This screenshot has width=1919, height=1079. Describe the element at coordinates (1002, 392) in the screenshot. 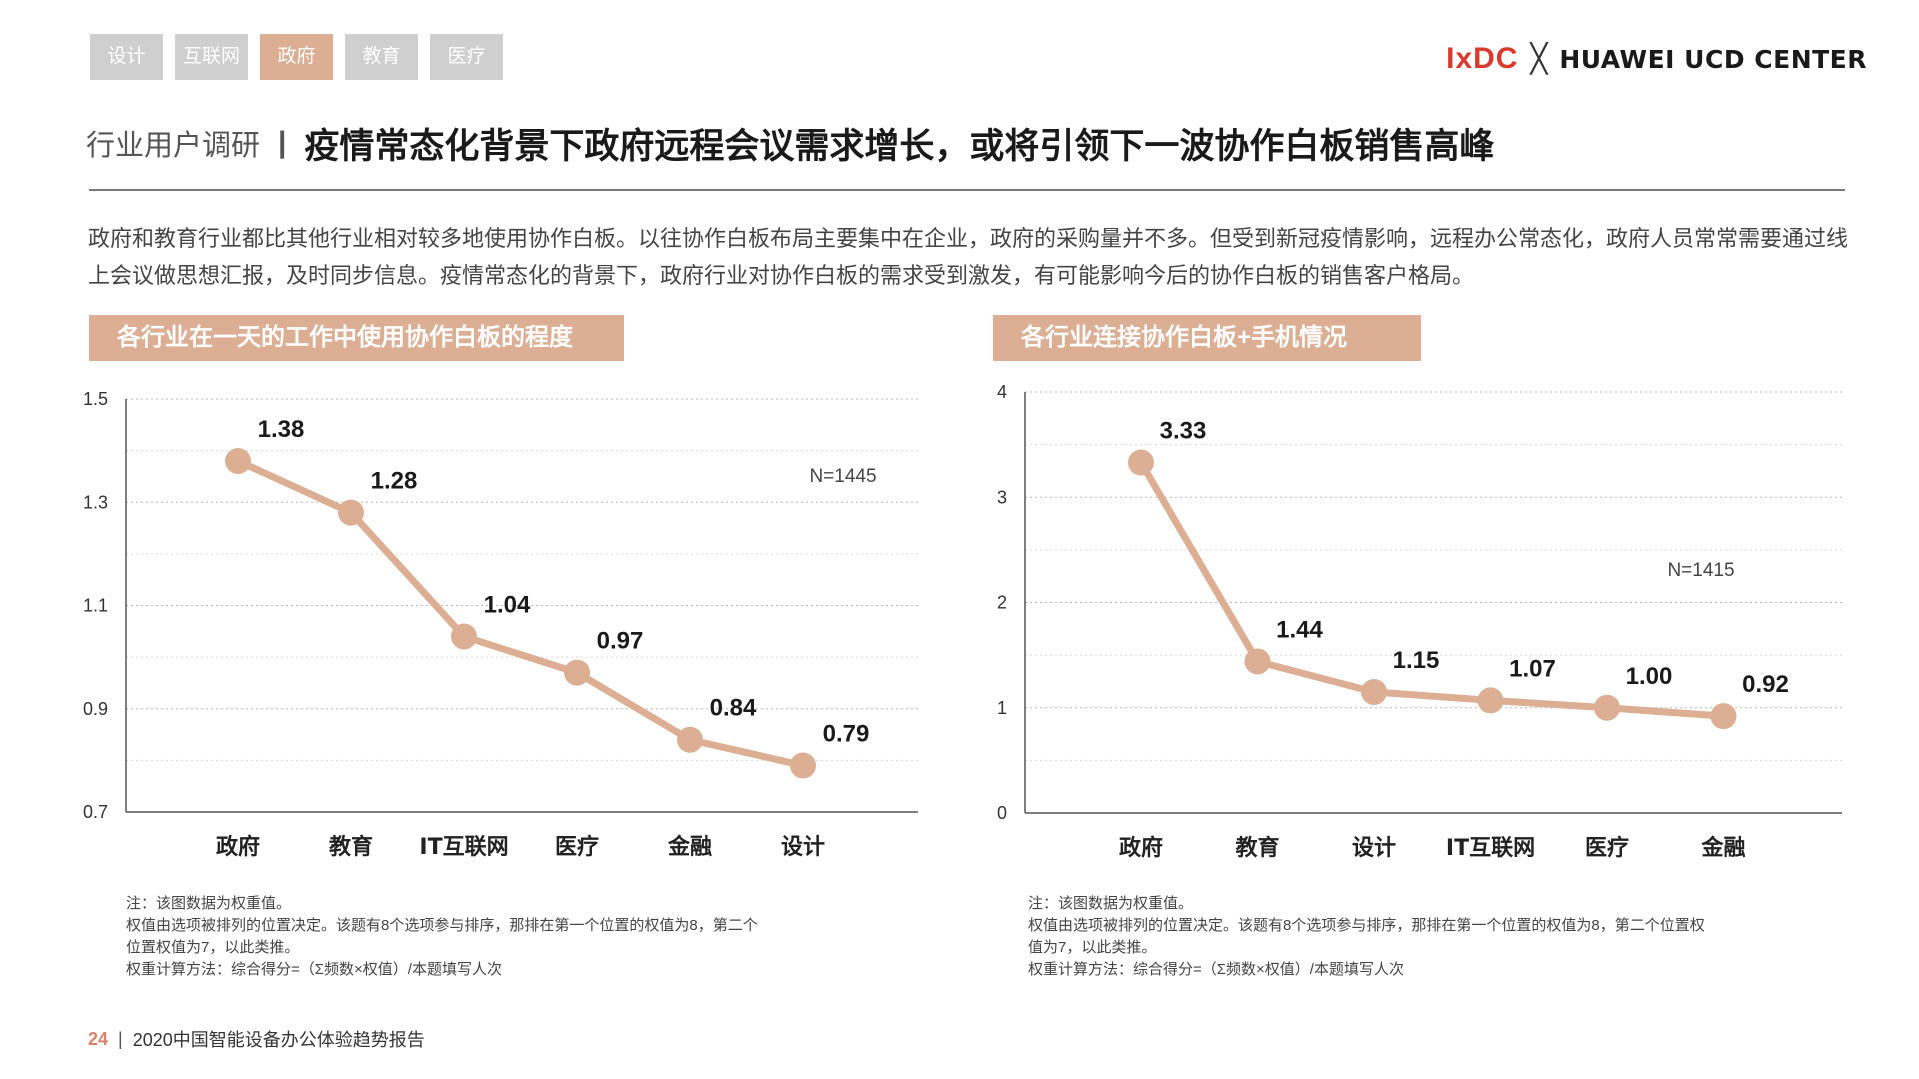

I see `y-tick-label: 4` at that location.